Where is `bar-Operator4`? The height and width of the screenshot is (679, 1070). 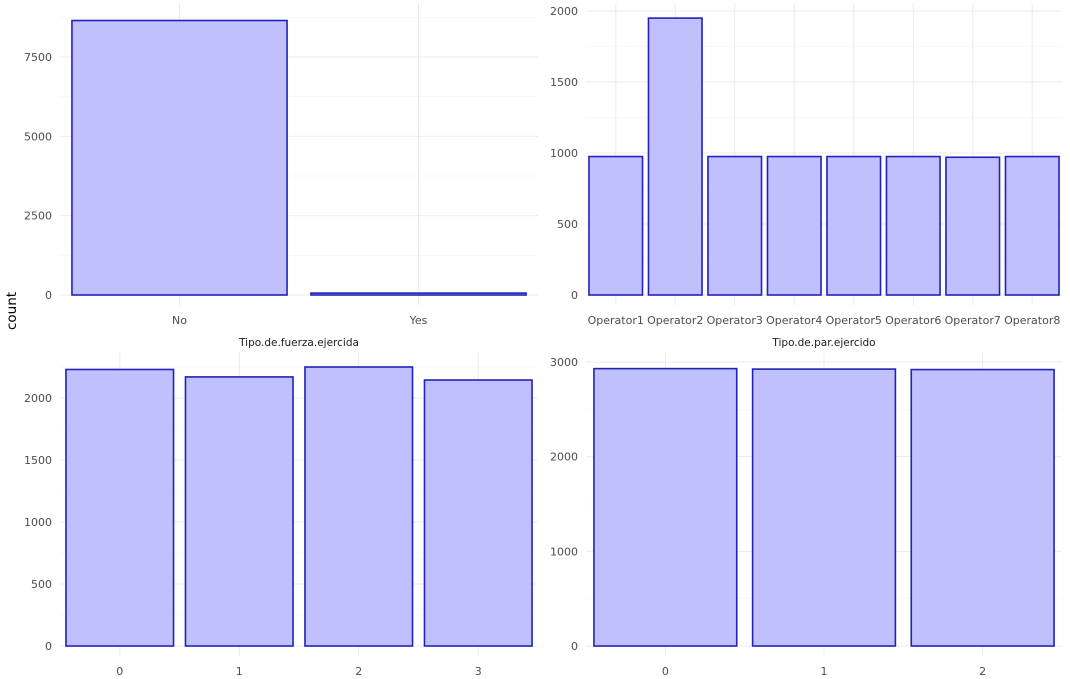 bar-Operator4 is located at coordinates (794, 225).